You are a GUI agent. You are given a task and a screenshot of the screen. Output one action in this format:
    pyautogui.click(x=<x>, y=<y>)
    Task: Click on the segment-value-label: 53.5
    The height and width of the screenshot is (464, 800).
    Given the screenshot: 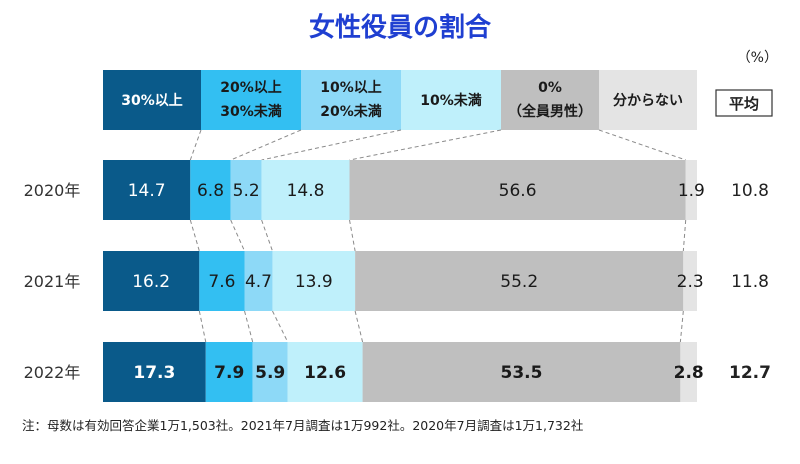 What is the action you would take?
    pyautogui.click(x=521, y=373)
    